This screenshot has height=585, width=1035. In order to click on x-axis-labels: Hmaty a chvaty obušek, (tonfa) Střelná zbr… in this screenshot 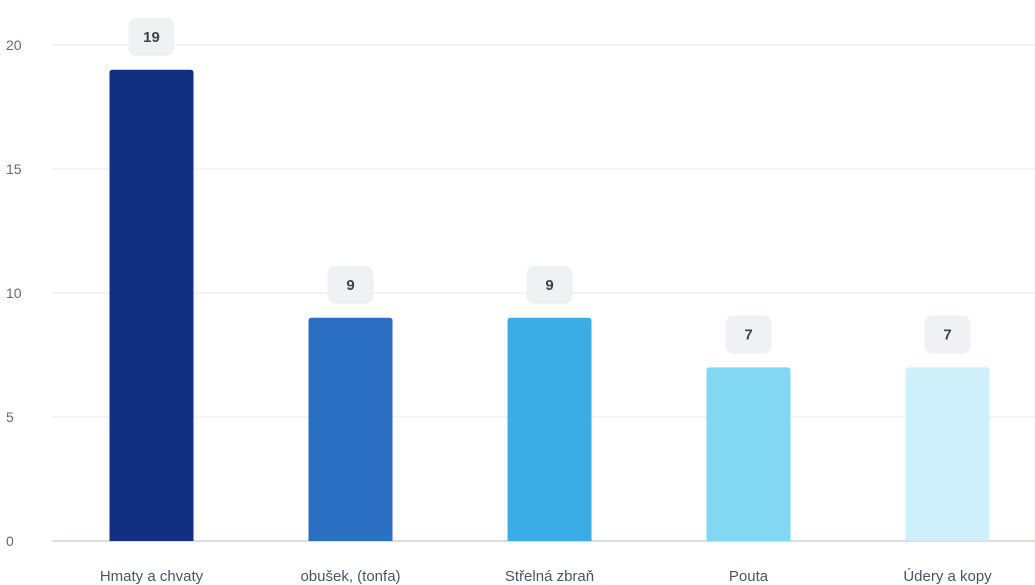, I will do `click(546, 576)`.